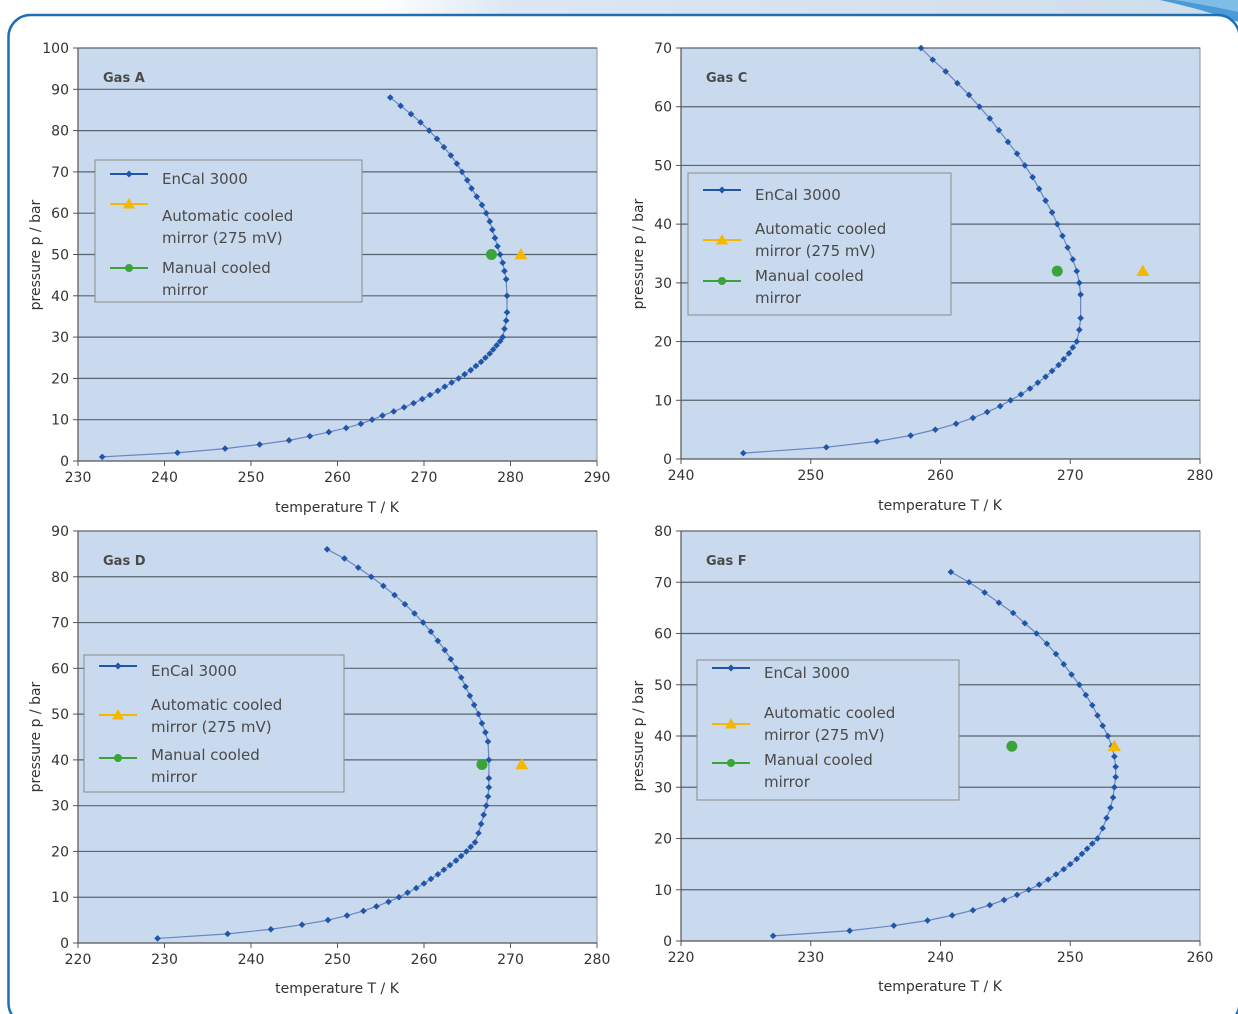 This screenshot has height=1014, width=1238. Describe the element at coordinates (667, 942) in the screenshot. I see `y-tick-label: 0` at that location.